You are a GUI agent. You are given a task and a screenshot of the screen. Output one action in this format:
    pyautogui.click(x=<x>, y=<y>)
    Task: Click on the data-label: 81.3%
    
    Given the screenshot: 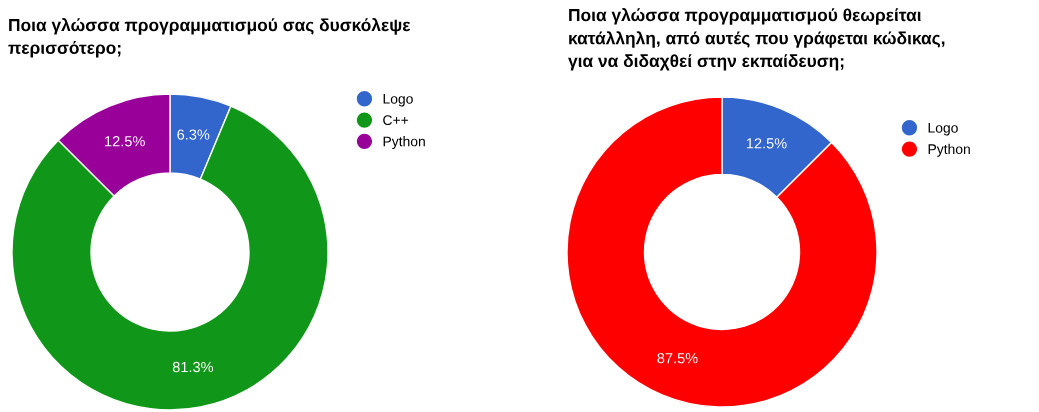 What is the action you would take?
    pyautogui.click(x=193, y=367)
    